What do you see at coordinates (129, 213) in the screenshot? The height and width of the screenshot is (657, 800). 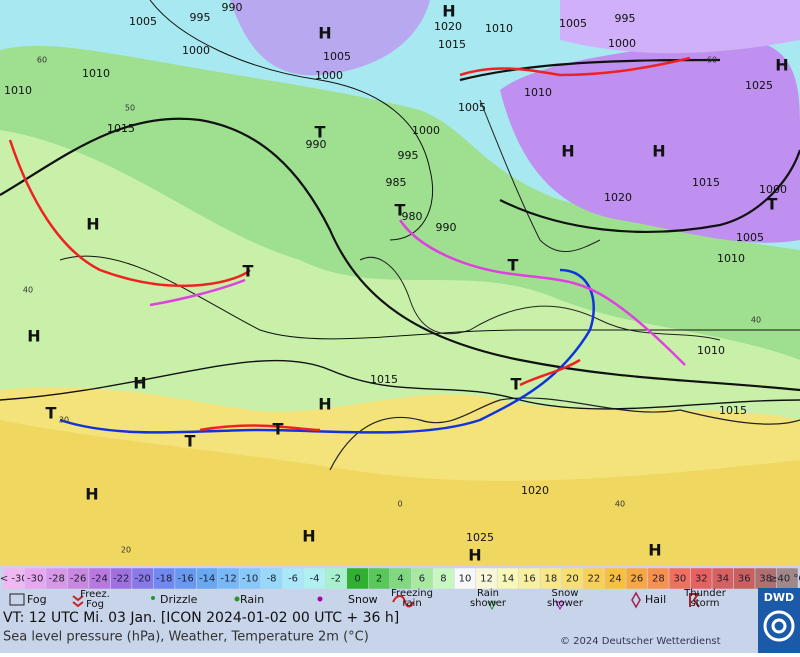 I see `cold-front` at bounding box center [129, 213].